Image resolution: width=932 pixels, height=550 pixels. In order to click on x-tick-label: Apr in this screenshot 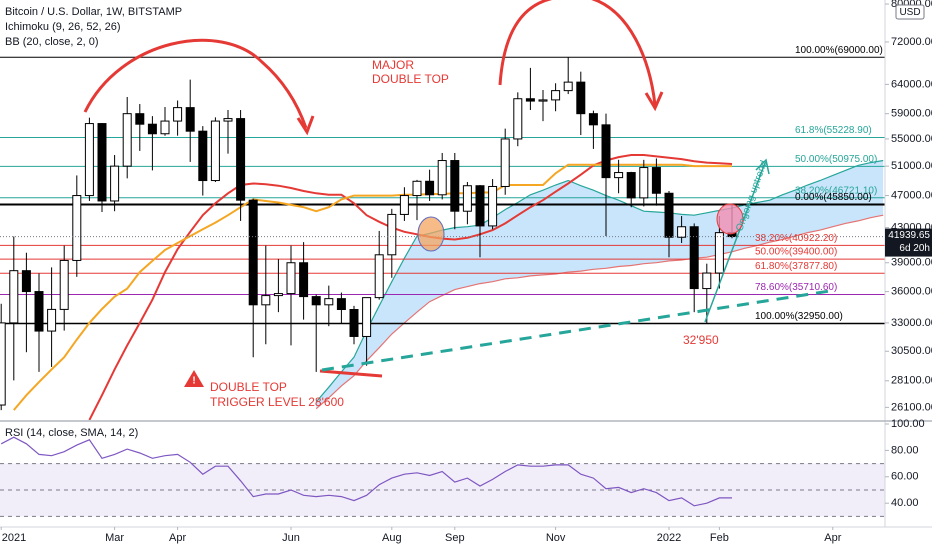, I will do `click(832, 538)`.